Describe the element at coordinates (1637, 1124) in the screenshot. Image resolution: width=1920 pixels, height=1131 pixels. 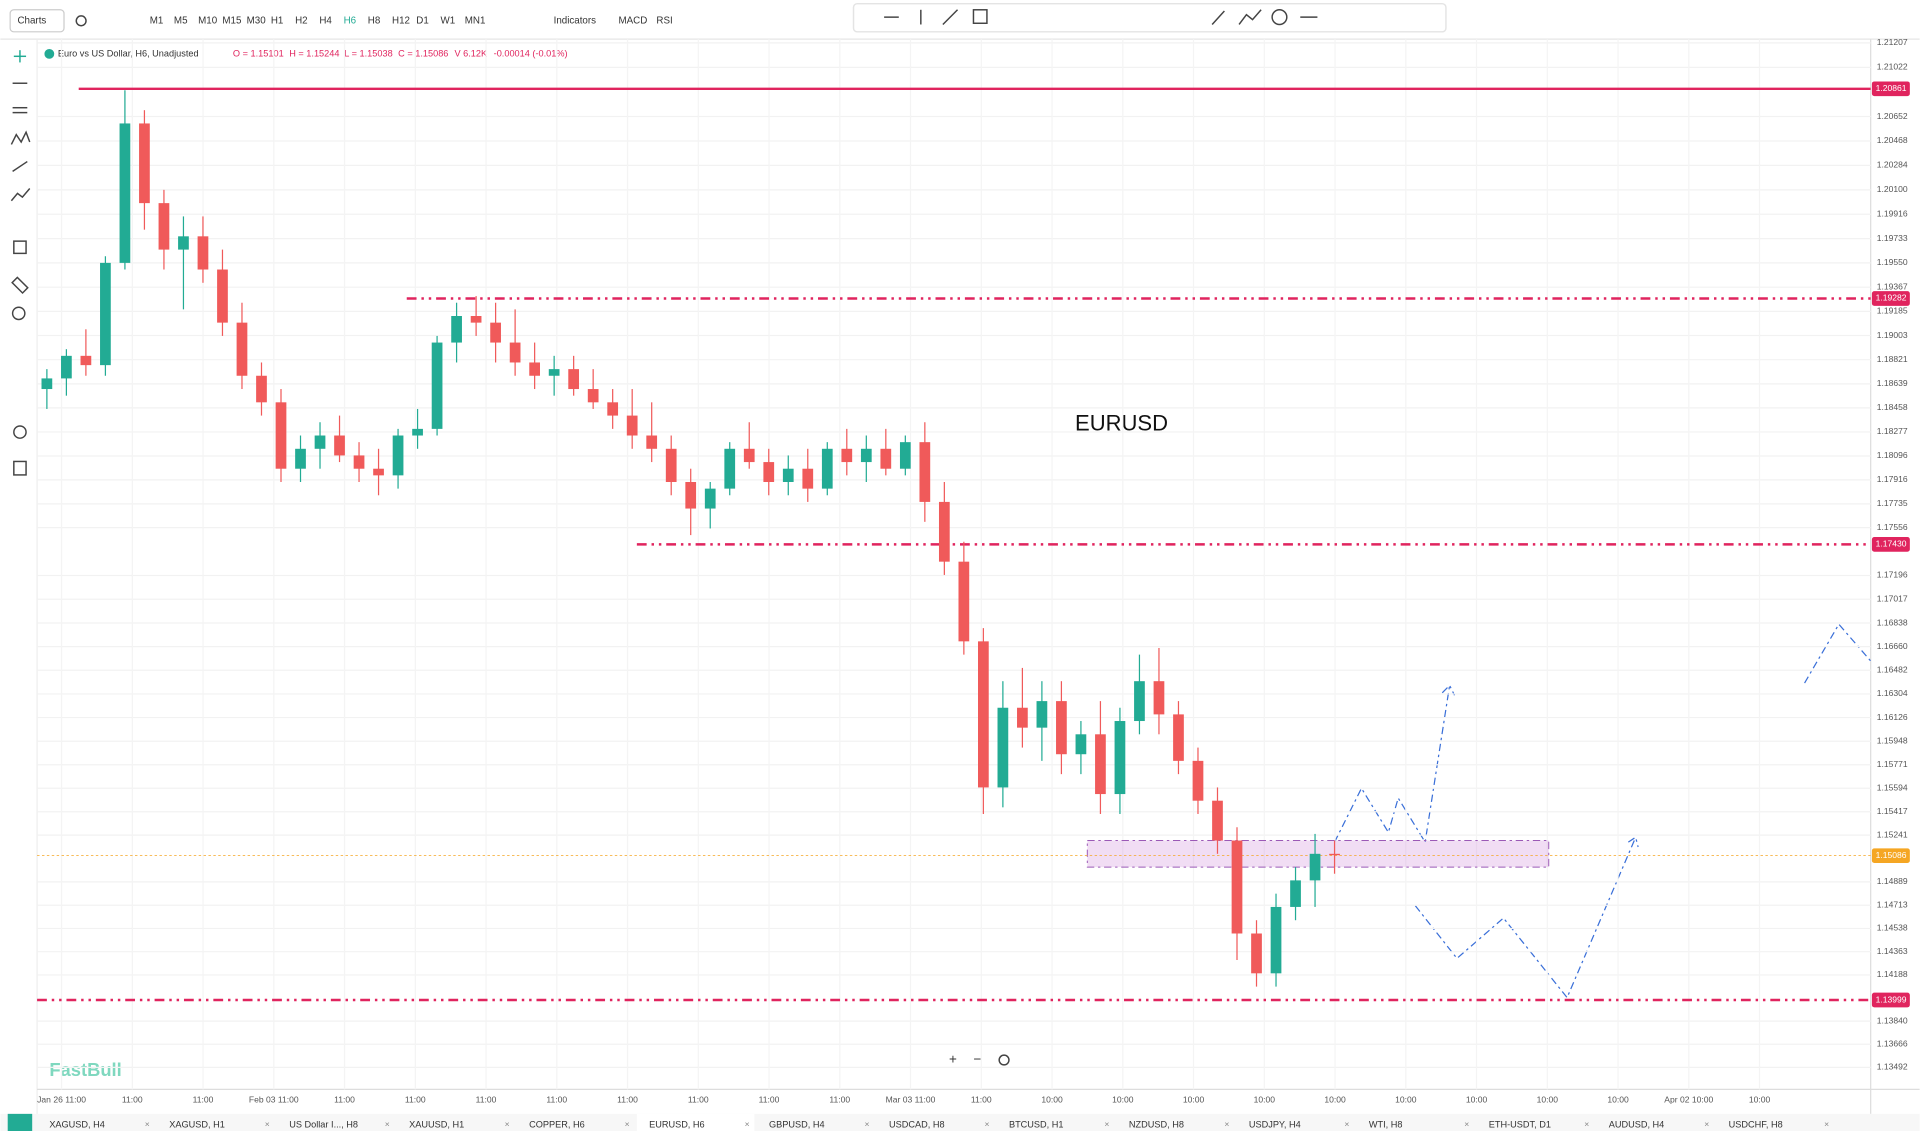
I see `tab: AUDUSD, H4` at that location.